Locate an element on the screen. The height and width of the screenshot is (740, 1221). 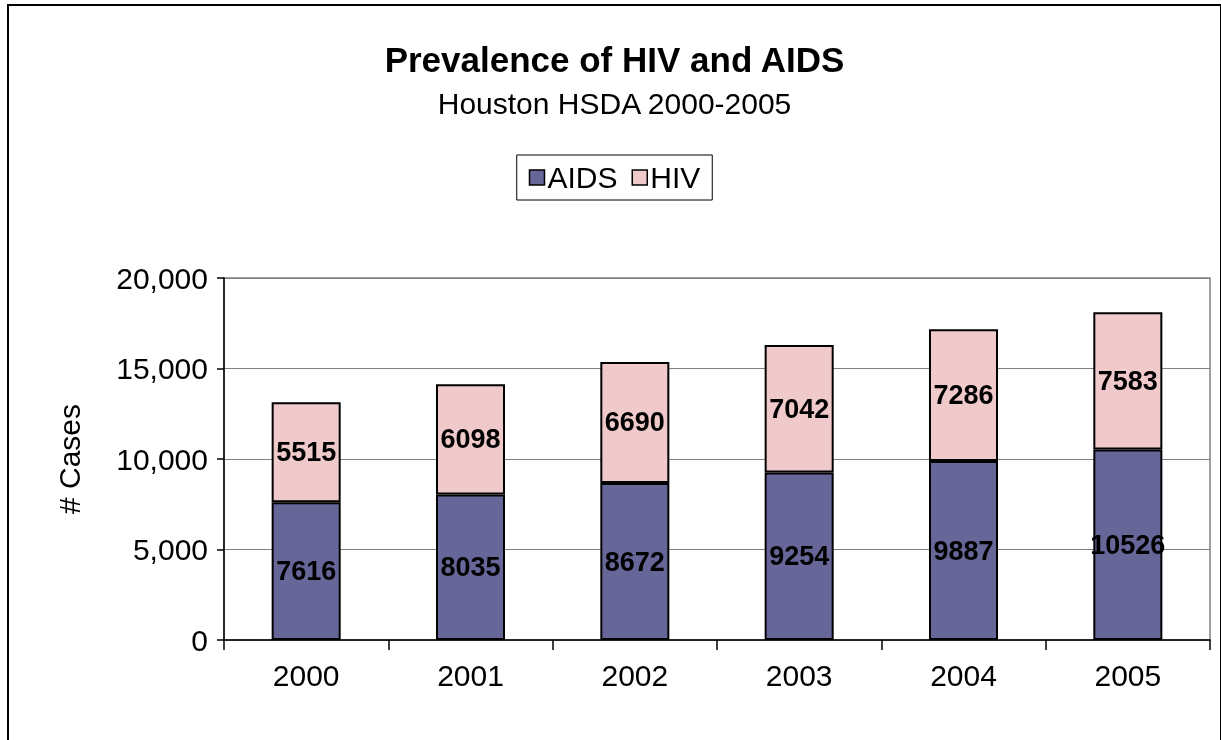
legend-label: HIV is located at coordinates (675, 177).